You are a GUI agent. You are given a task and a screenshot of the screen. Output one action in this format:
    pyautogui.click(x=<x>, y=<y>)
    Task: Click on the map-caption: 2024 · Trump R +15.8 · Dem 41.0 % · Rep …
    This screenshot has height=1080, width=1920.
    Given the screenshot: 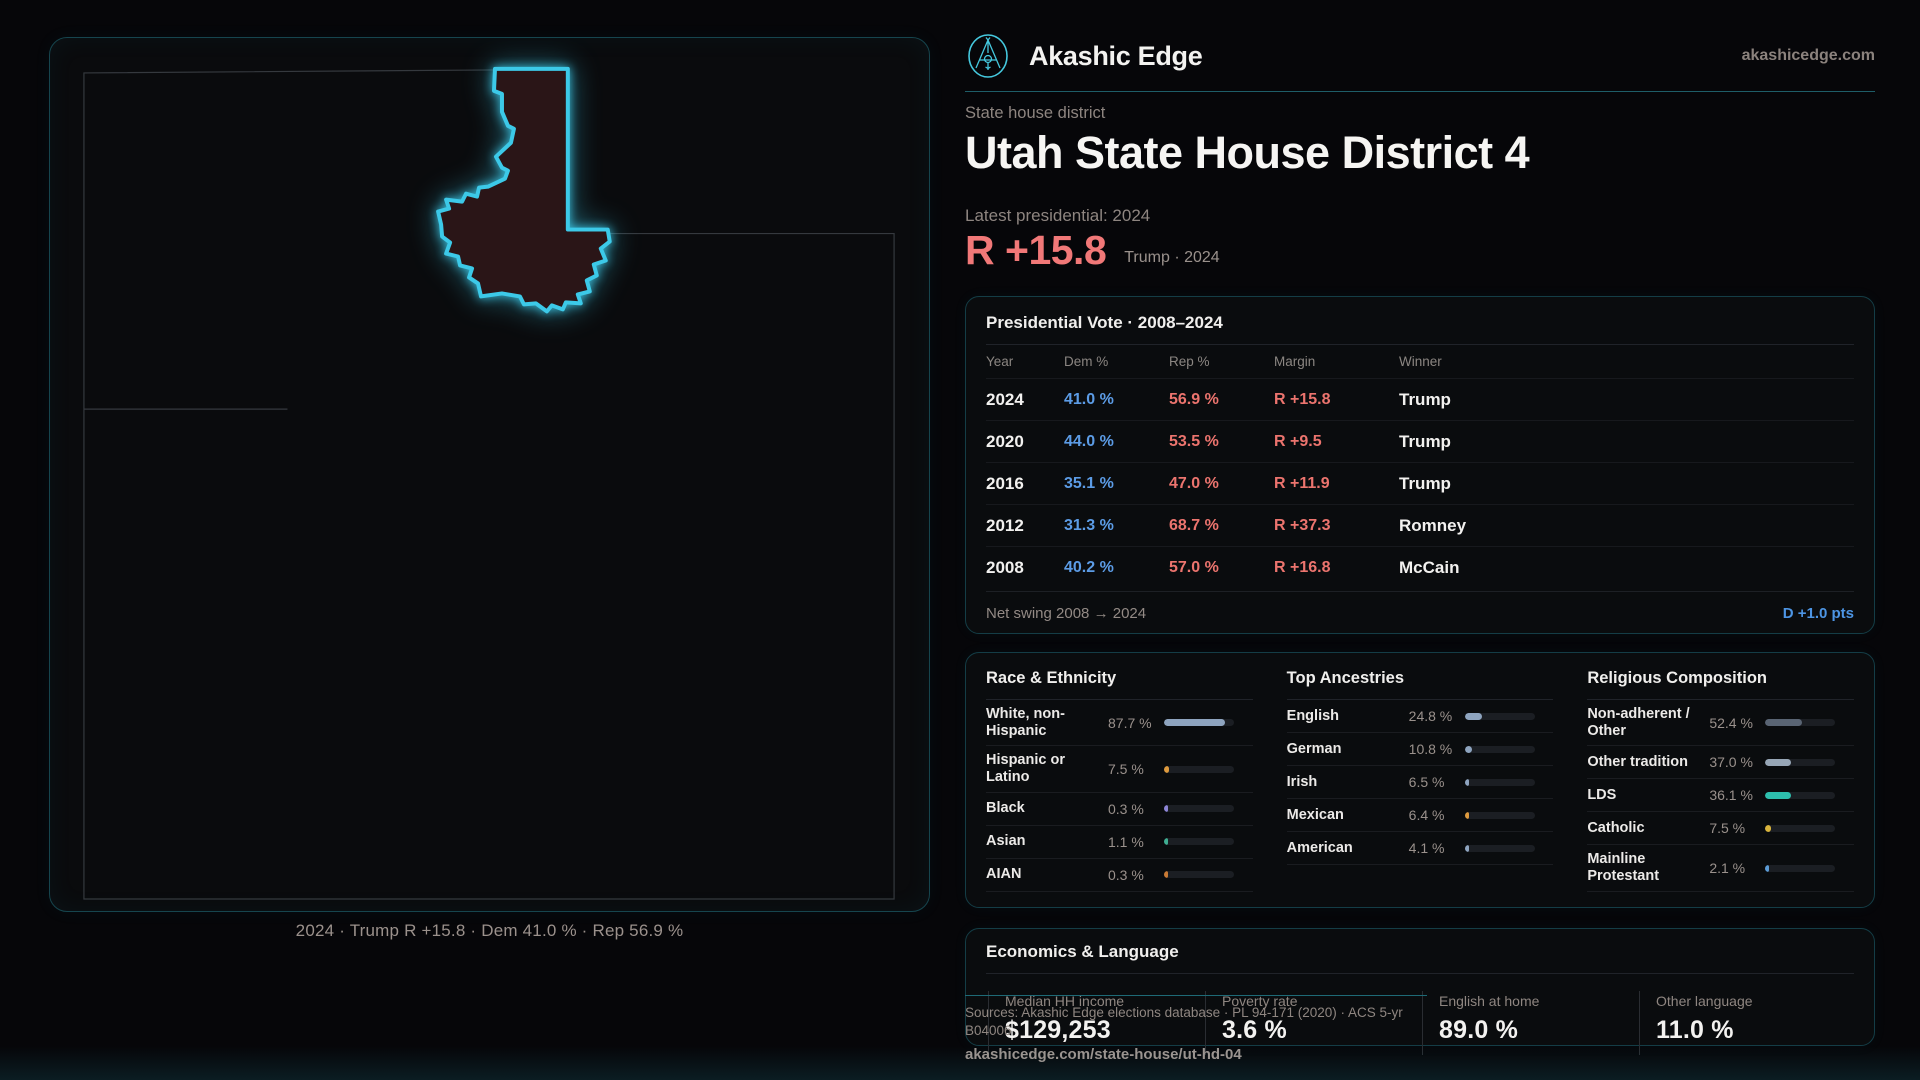 What is the action you would take?
    pyautogui.click(x=489, y=930)
    